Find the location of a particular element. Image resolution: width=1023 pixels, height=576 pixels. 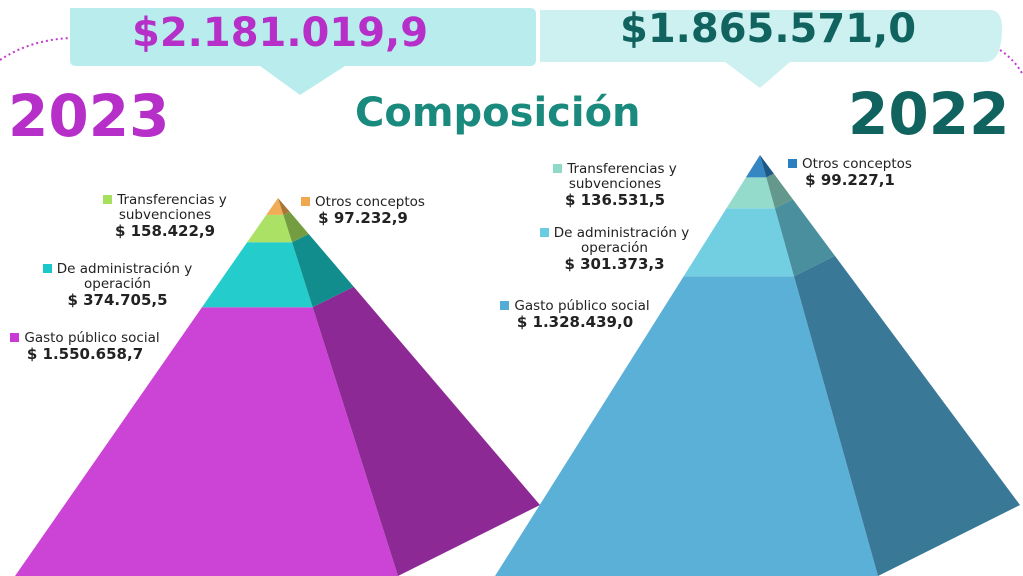

segment-label: Transferencias y subvenciones $ 158.422,9 is located at coordinates (165, 216).